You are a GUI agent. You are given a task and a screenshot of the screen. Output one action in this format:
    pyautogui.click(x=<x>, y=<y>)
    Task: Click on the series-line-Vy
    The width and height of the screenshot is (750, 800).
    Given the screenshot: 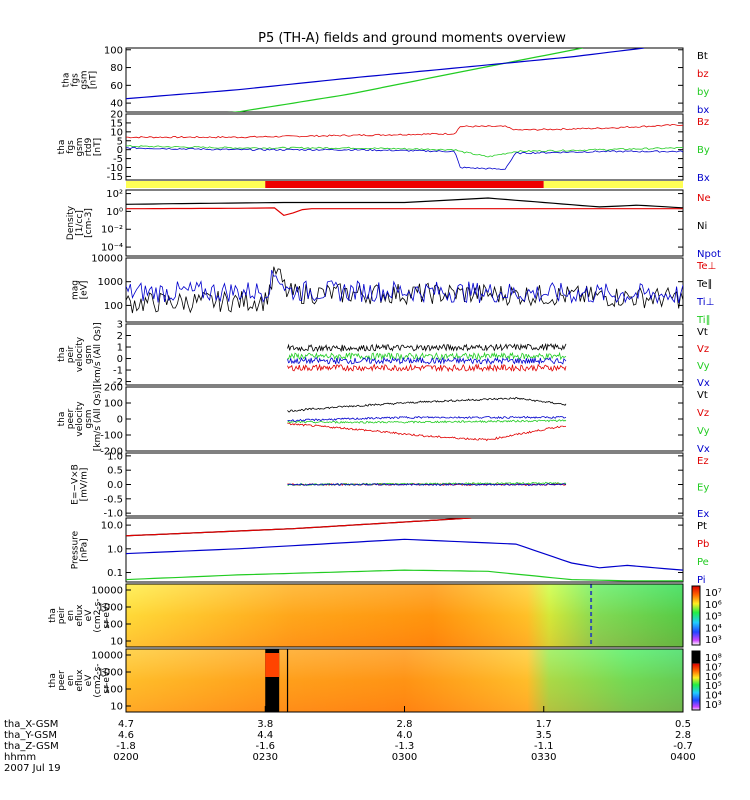 What is the action you would take?
    pyautogui.click(x=427, y=421)
    